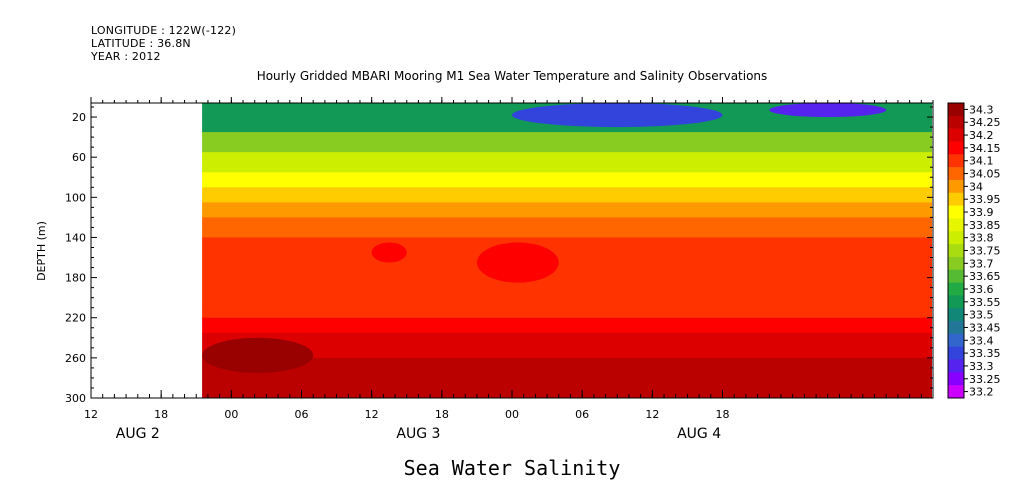 The height and width of the screenshot is (504, 1009). What do you see at coordinates (138, 434) in the screenshot?
I see `date-label: AUG 2` at bounding box center [138, 434].